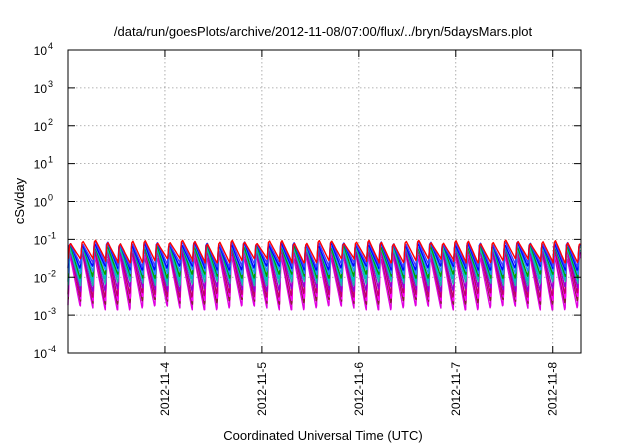 The width and height of the screenshot is (640, 448). What do you see at coordinates (52, 273) in the screenshot?
I see `y-tick-exponent: -2` at bounding box center [52, 273].